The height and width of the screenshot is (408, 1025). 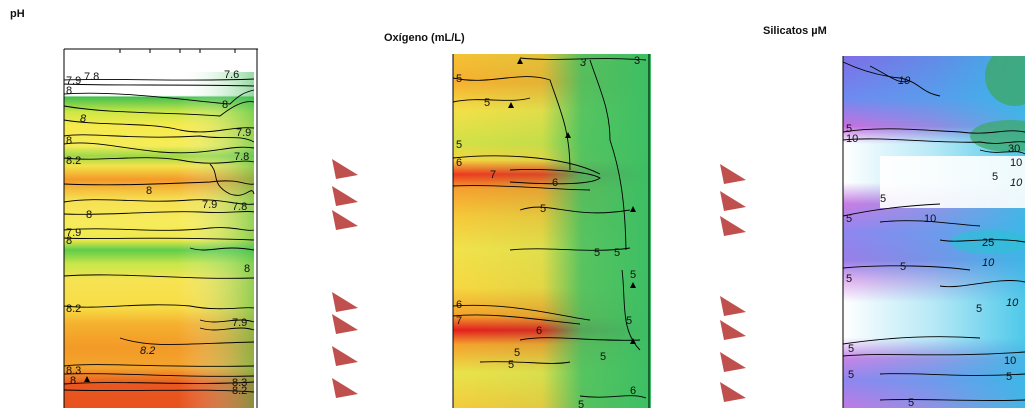 What do you see at coordinates (17, 14) in the screenshot?
I see `ph-title: pH` at bounding box center [17, 14].